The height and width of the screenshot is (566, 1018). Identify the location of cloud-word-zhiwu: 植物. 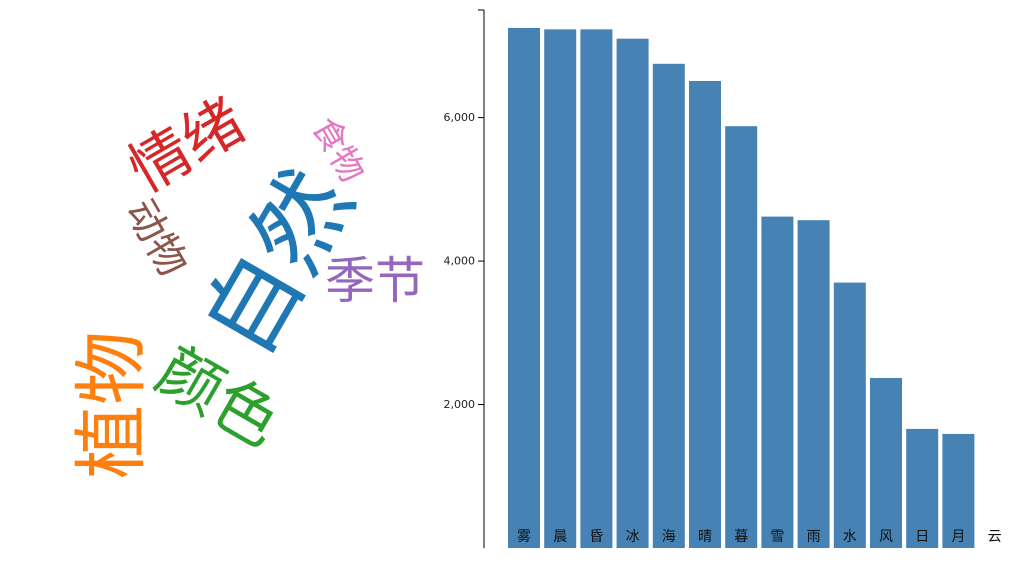
(112, 405).